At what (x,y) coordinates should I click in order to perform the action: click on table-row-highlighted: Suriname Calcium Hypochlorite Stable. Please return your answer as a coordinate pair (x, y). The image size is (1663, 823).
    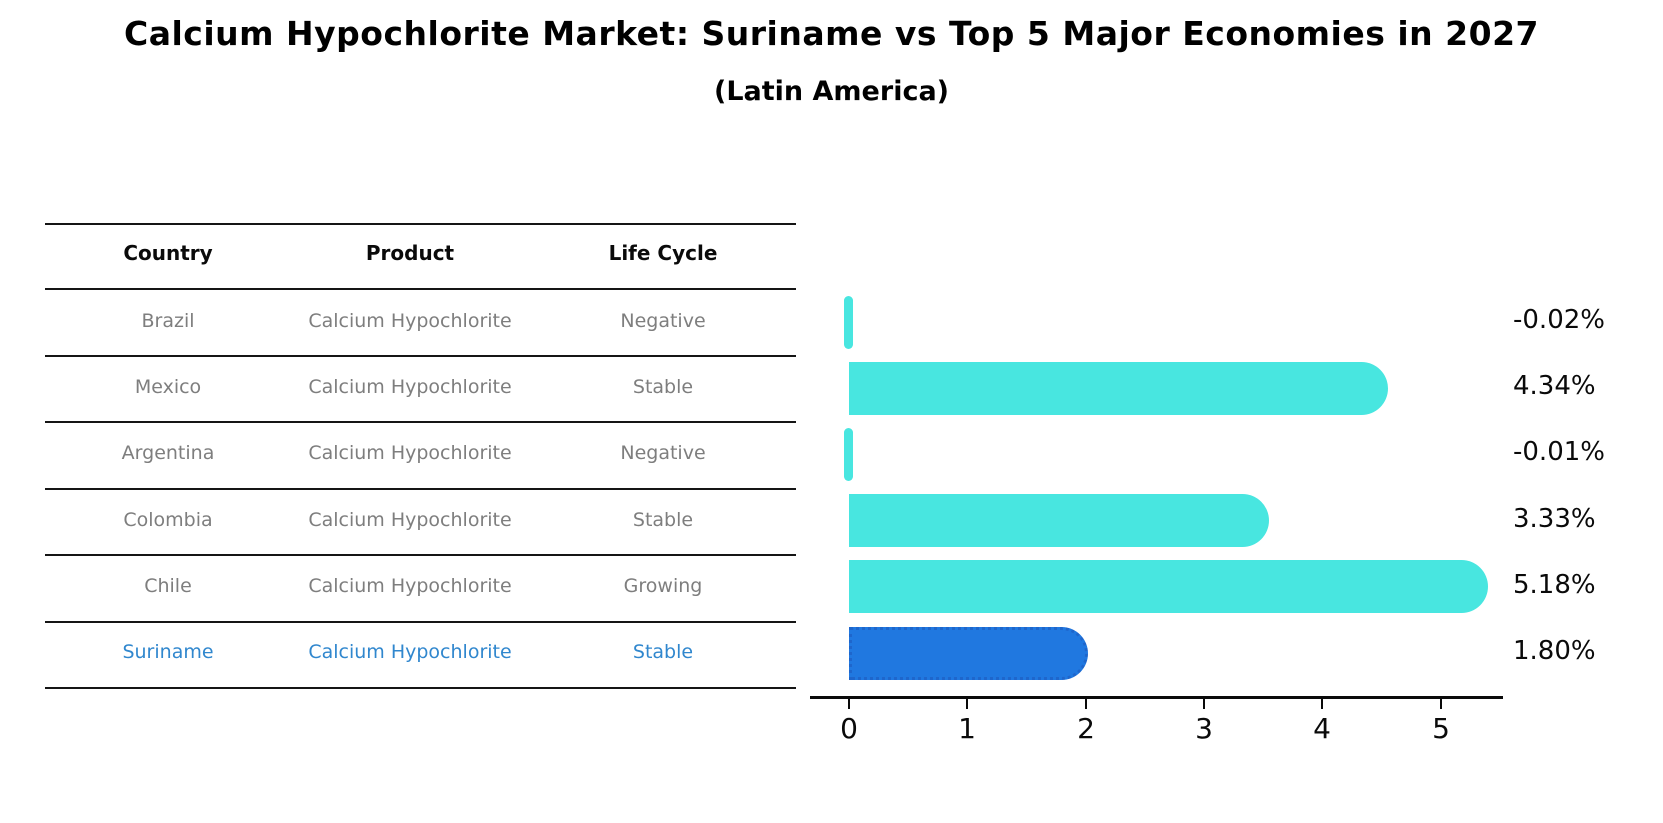
    Looking at the image, I should click on (420, 656).